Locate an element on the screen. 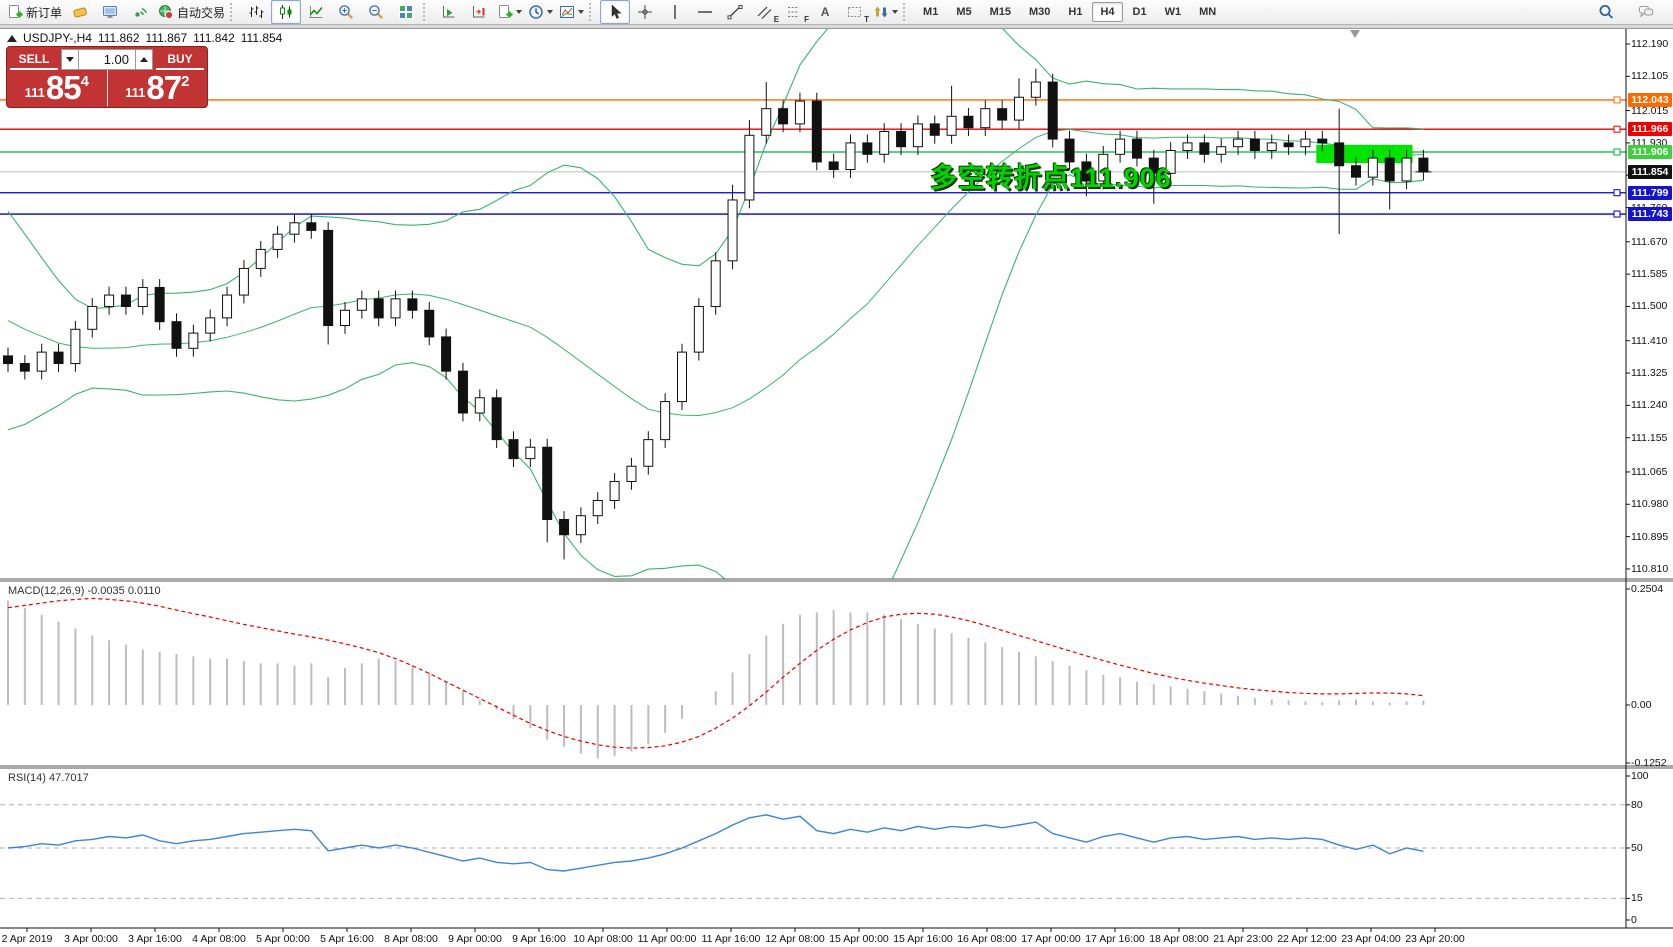 The width and height of the screenshot is (1673, 947). toolbar-button-line-chart is located at coordinates (316, 12).